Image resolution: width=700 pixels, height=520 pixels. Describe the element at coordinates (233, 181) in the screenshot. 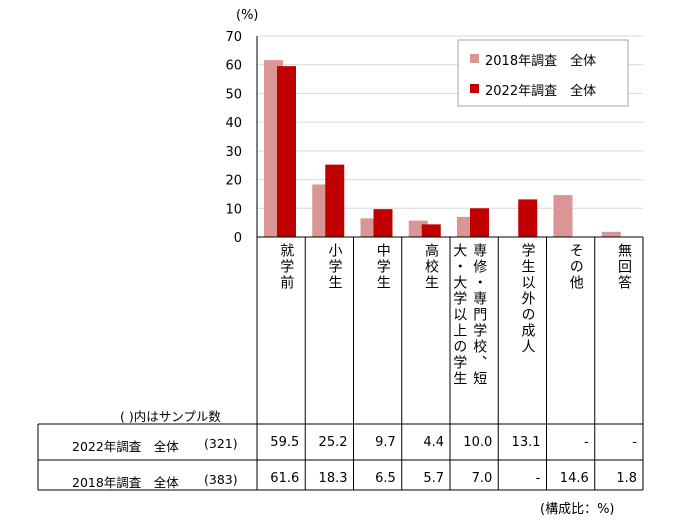

I see `y-tick-label: 20` at that location.